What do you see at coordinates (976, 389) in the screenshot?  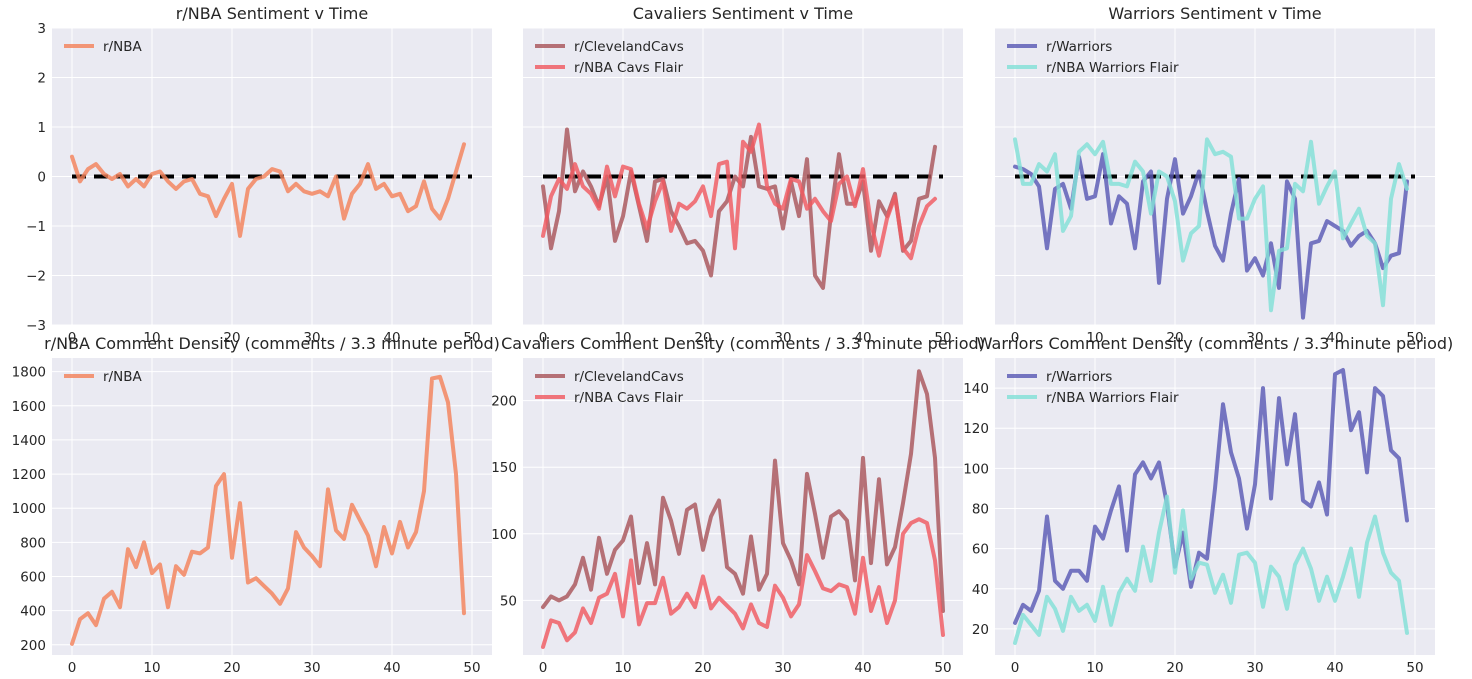 I see `y-tick-label: 140` at bounding box center [976, 389].